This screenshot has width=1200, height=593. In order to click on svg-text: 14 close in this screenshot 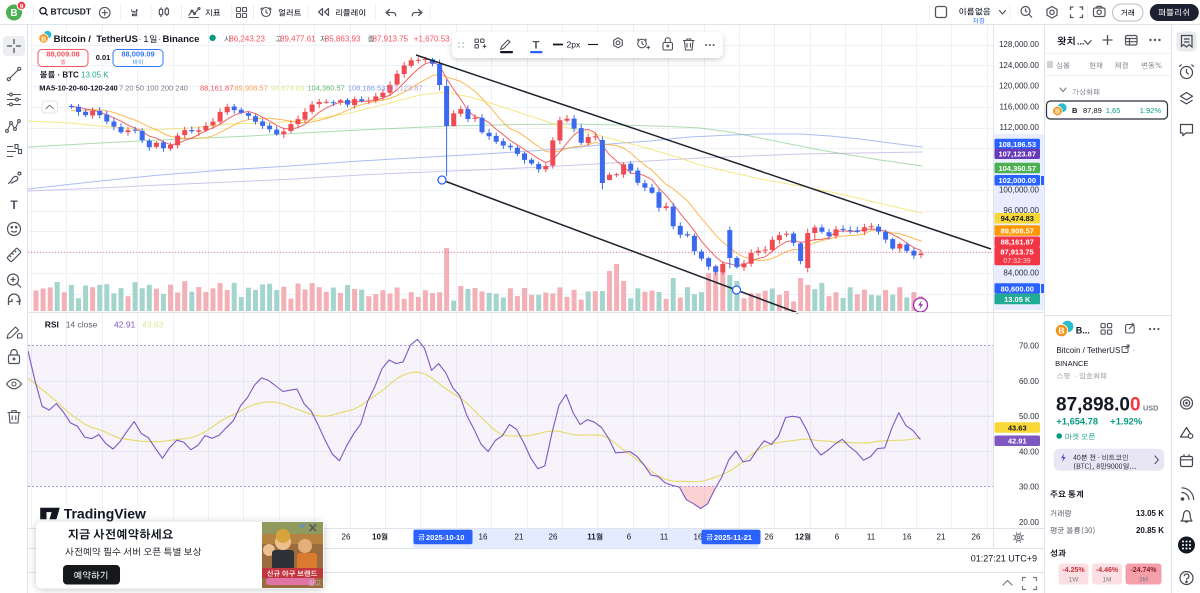, I will do `click(82, 325)`.